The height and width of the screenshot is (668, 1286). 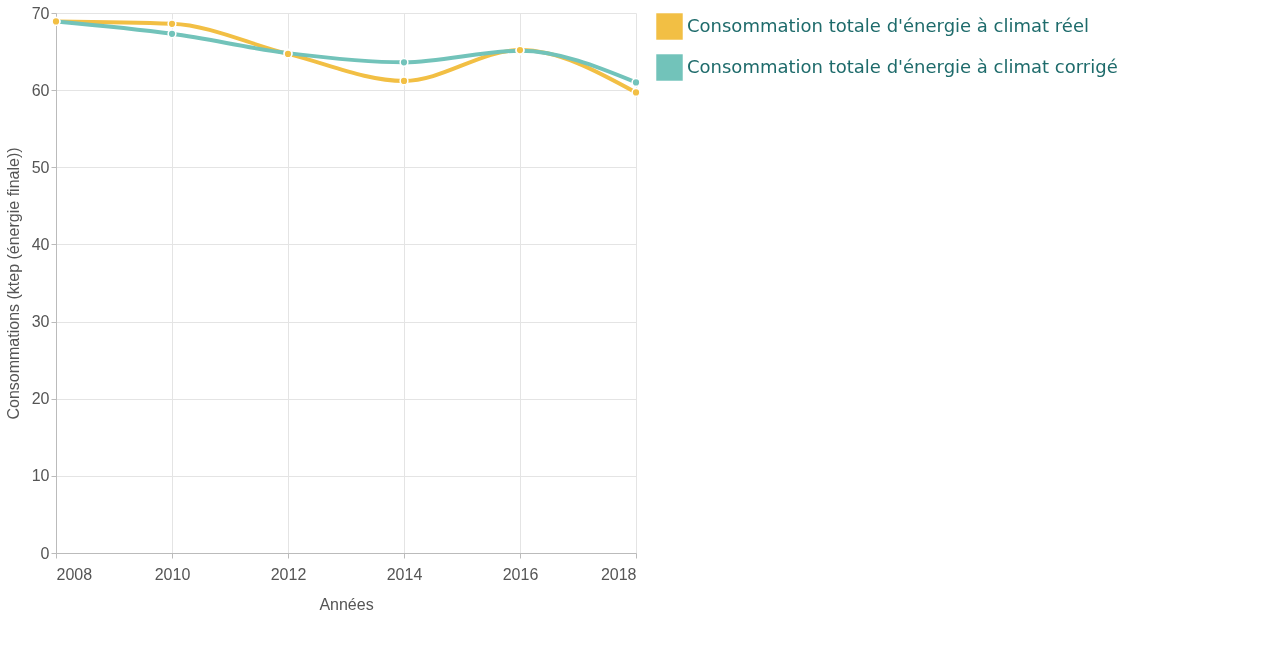 What do you see at coordinates (888, 25) in the screenshot?
I see `legend-label: Consommation totale d'énergie à climat réel` at bounding box center [888, 25].